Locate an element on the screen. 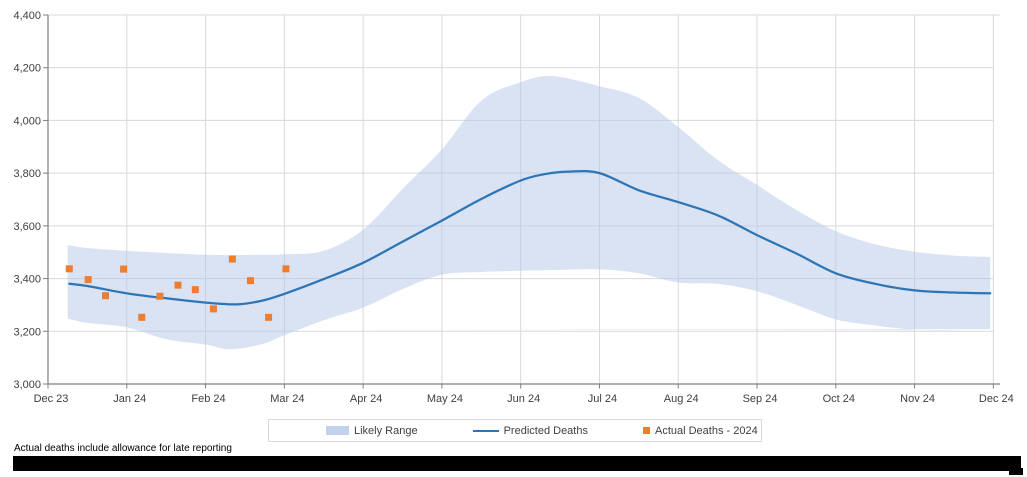  legend-item-likely-range: Likely Range is located at coordinates (372, 431).